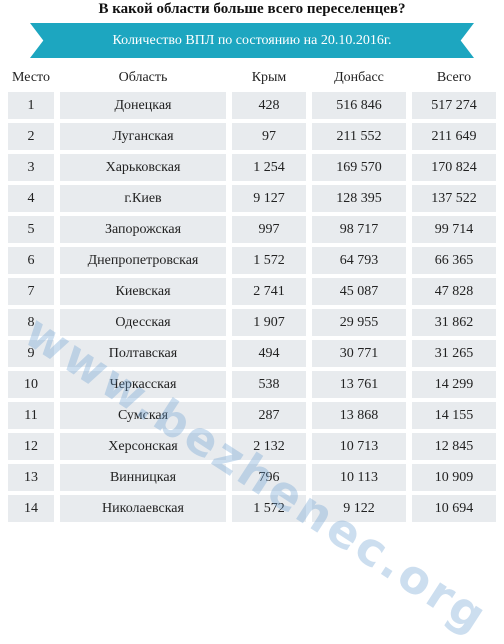 This screenshot has height=644, width=504. I want to click on table-row: 7 Киевская 2 741 45 087 47 828, so click(252, 291).